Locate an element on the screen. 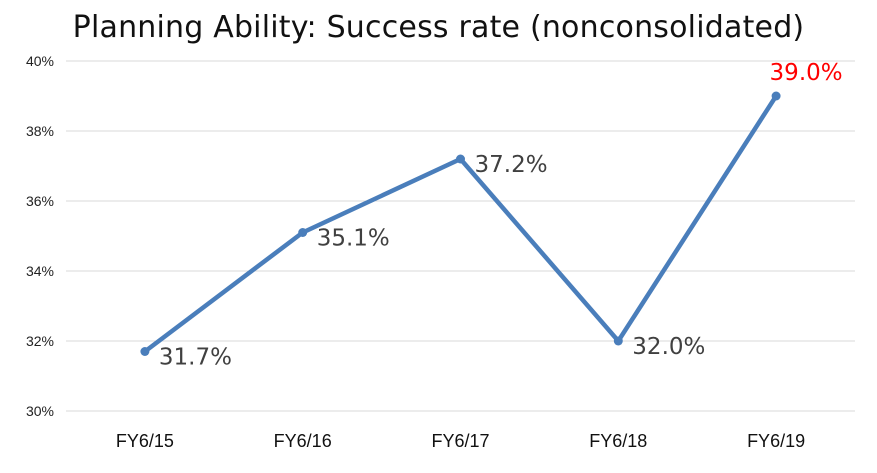 This screenshot has width=877, height=473. y-tick-label: 34% is located at coordinates (40, 271).